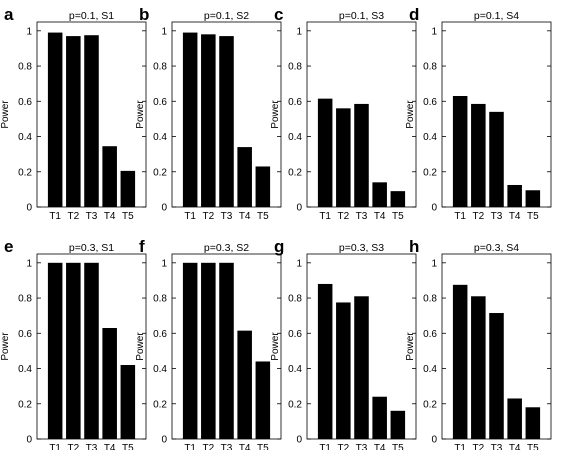 This screenshot has height=450, width=566. Describe the element at coordinates (226, 248) in the screenshot. I see `panel-title: p=0.3, S2` at that location.